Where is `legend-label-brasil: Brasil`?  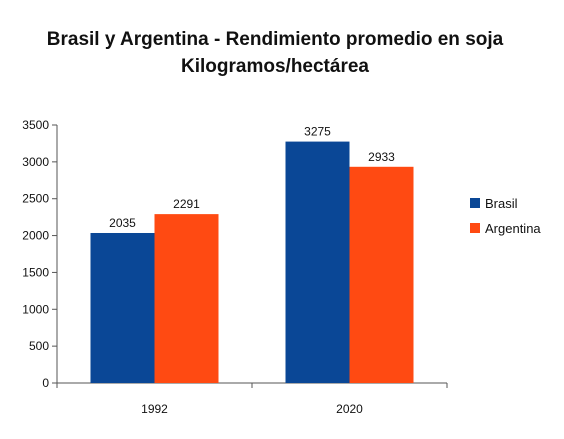 legend-label-brasil: Brasil is located at coordinates (501, 203).